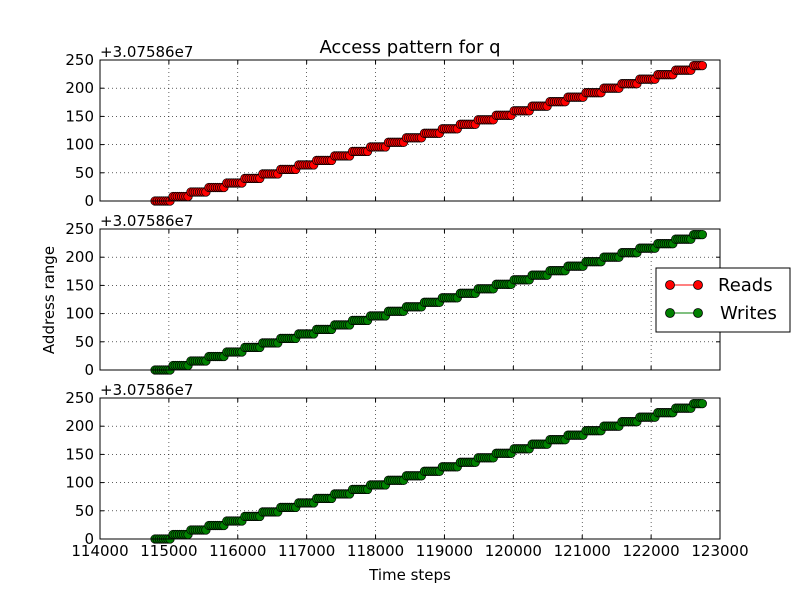 This screenshot has height=600, width=800. I want to click on x-tick-label: 118000, so click(375, 551).